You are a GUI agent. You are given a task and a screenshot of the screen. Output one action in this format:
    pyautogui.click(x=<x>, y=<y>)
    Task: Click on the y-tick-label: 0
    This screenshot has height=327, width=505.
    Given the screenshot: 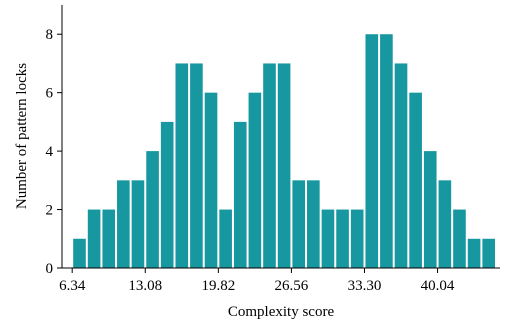 What is the action you would take?
    pyautogui.click(x=50, y=269)
    